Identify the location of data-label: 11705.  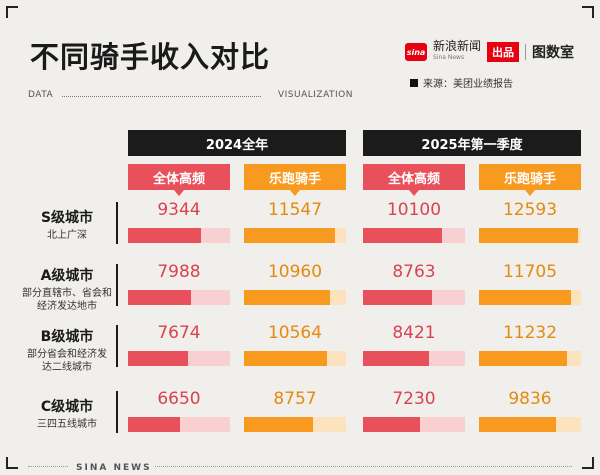
(530, 272).